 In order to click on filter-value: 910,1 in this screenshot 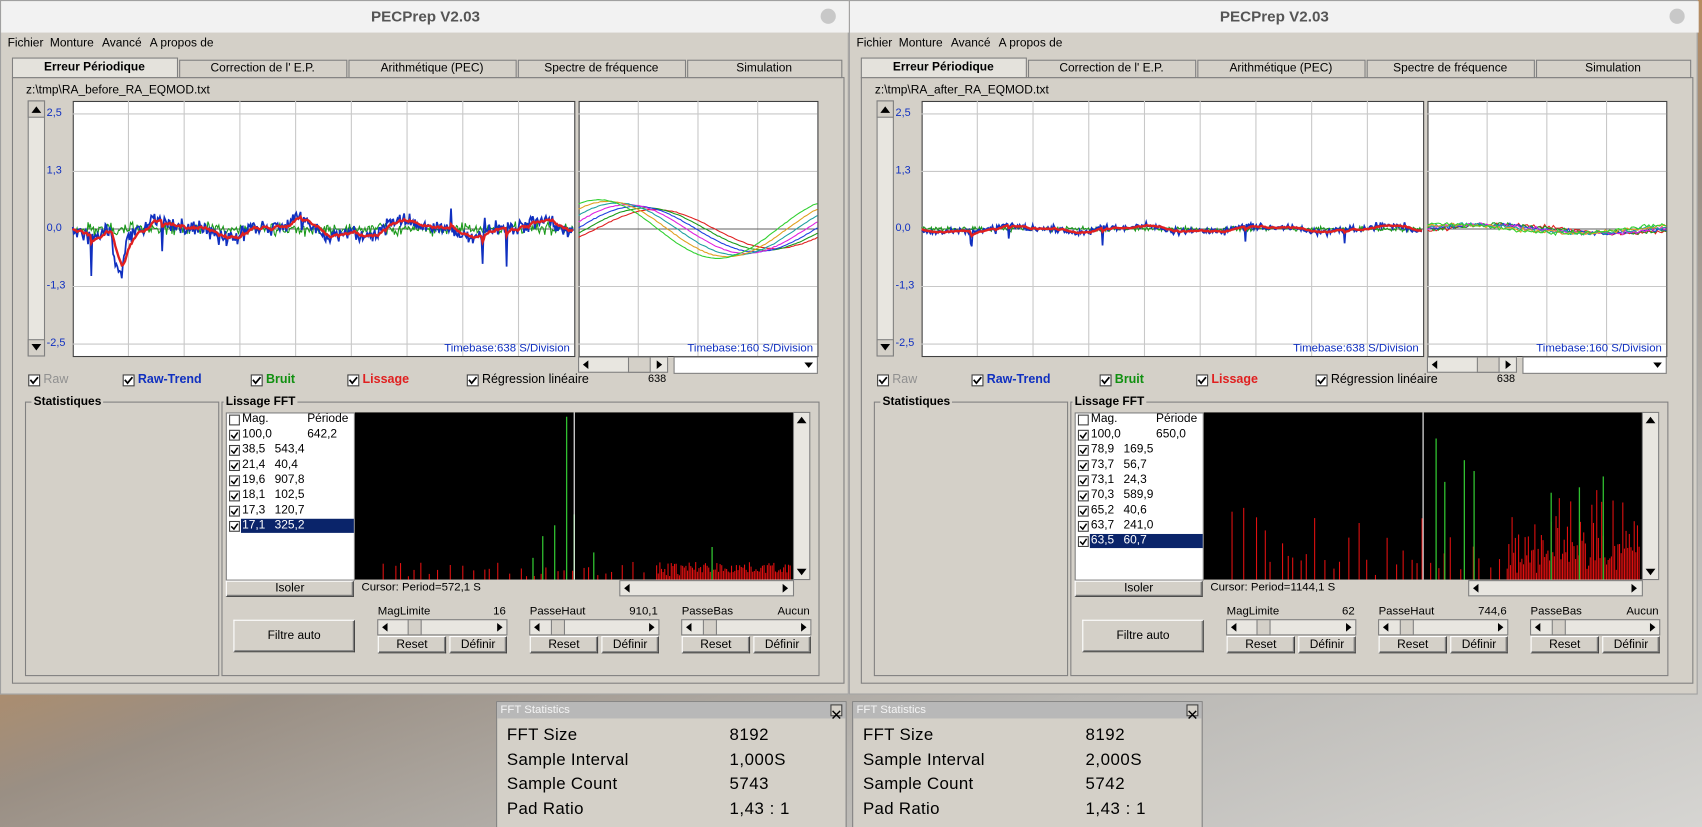, I will do `click(626, 612)`.